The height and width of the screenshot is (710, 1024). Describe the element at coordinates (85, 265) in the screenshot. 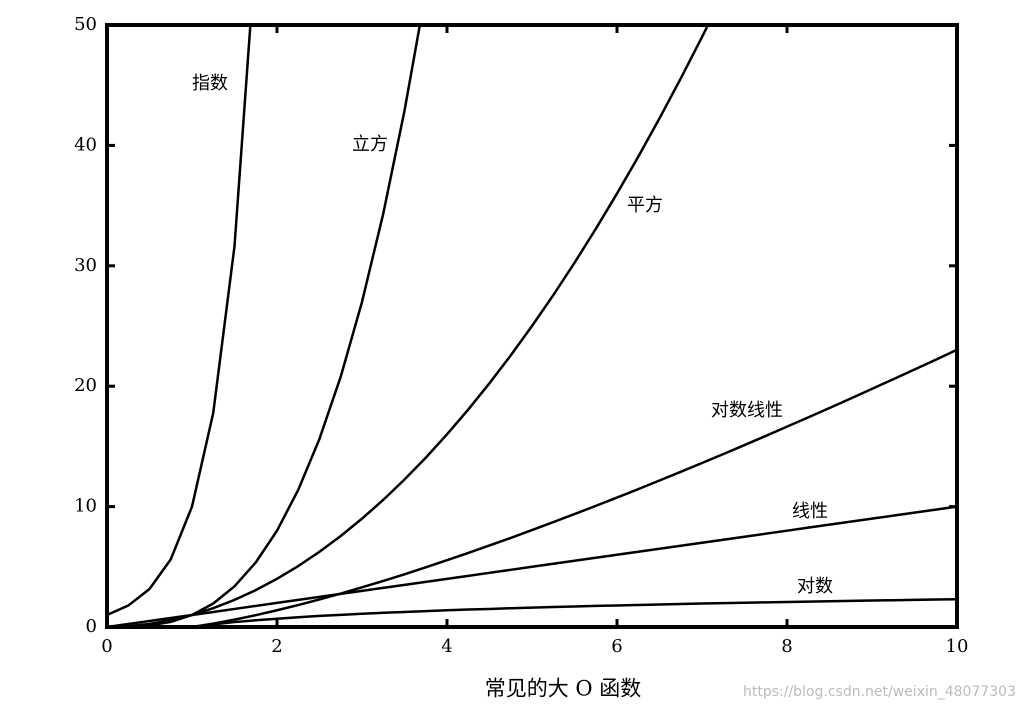

I see `y-tick-label: 30` at that location.